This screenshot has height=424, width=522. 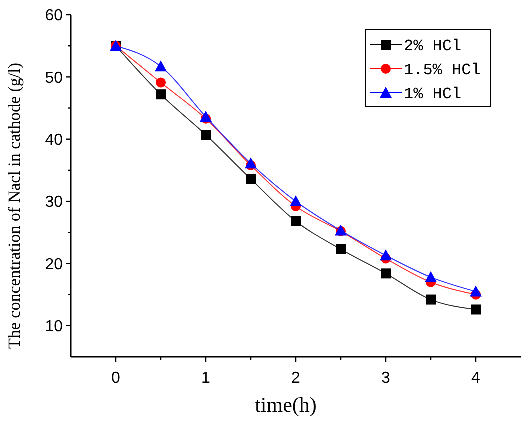 What do you see at coordinates (14, 206) in the screenshot?
I see `y-axis-title: The concentration of Nacl in cathode (g/l)` at bounding box center [14, 206].